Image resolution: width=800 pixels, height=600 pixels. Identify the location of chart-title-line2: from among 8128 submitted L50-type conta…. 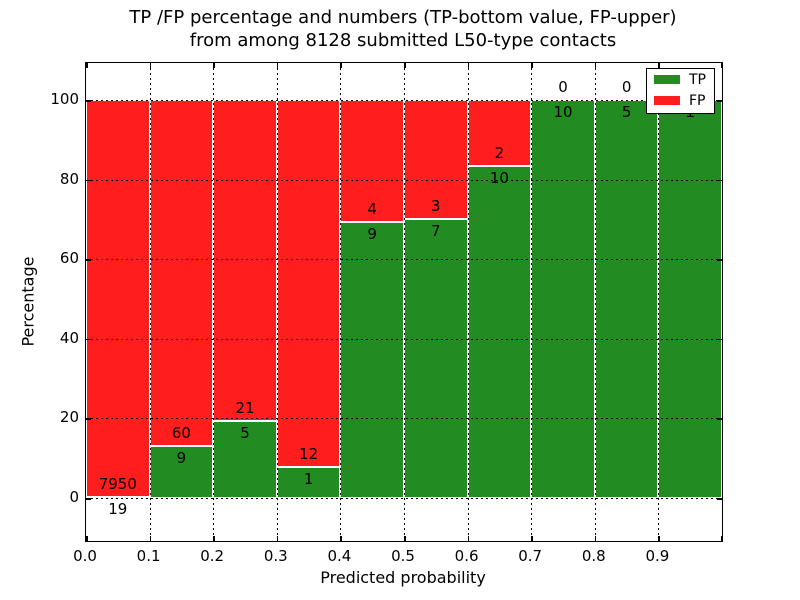
(403, 40).